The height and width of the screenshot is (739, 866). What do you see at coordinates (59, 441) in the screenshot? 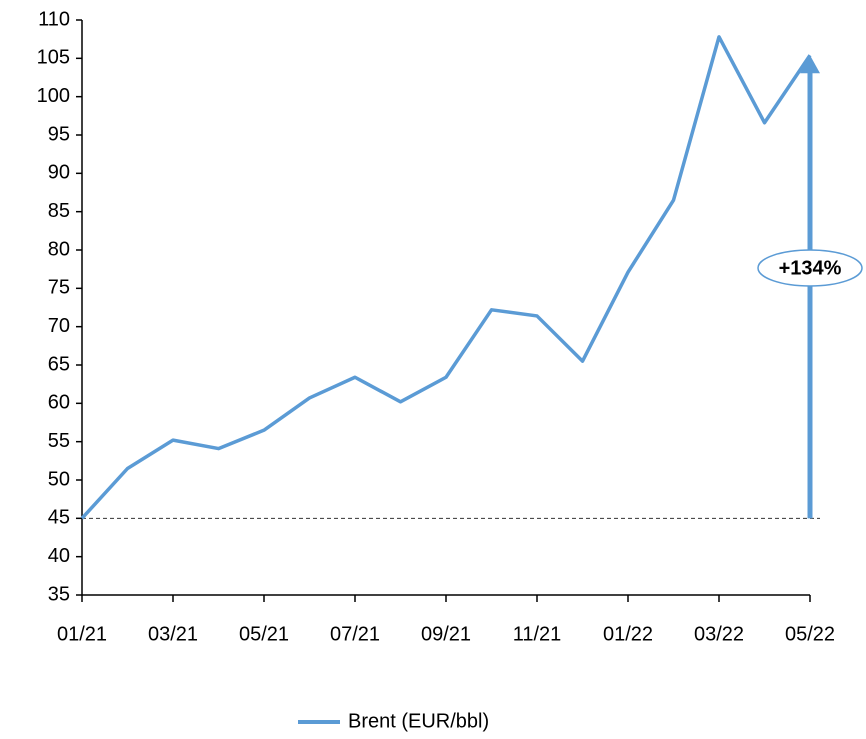
I see `y-tick-label: 55` at bounding box center [59, 441].